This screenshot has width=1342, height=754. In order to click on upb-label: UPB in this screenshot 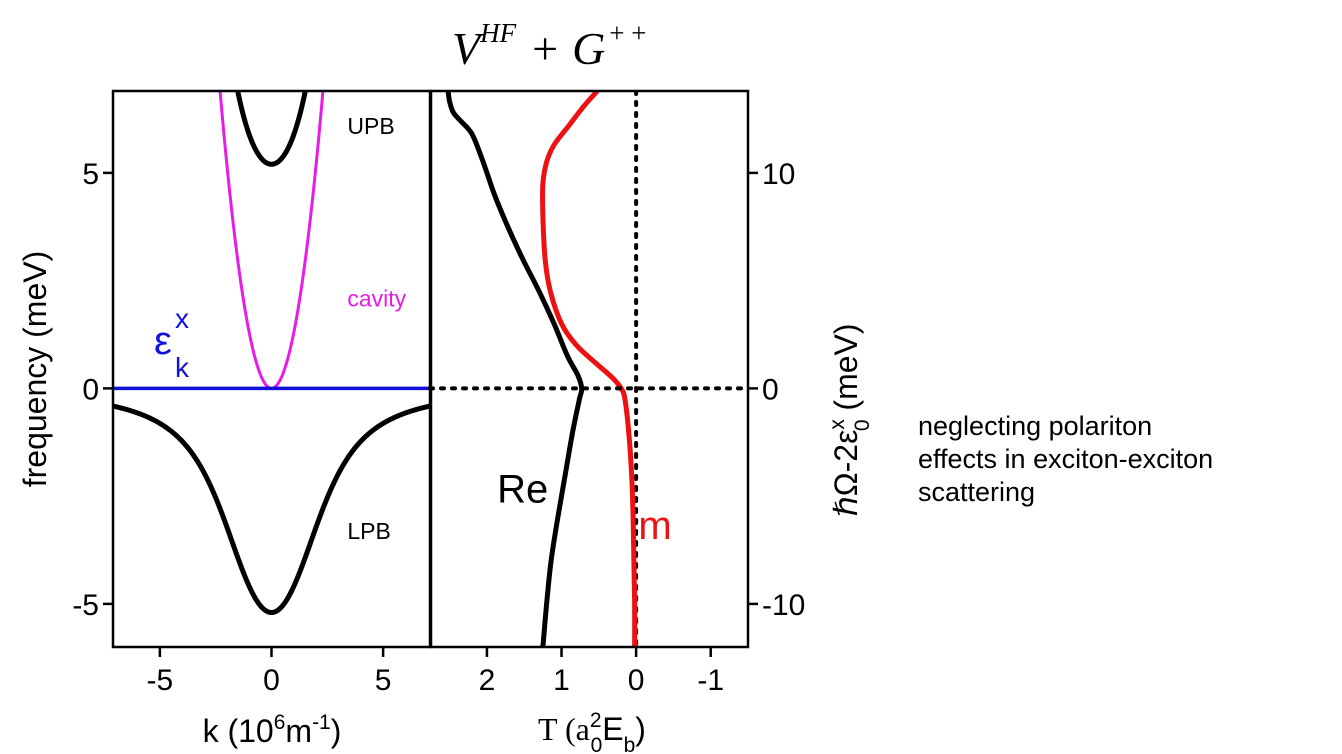, I will do `click(370, 126)`.